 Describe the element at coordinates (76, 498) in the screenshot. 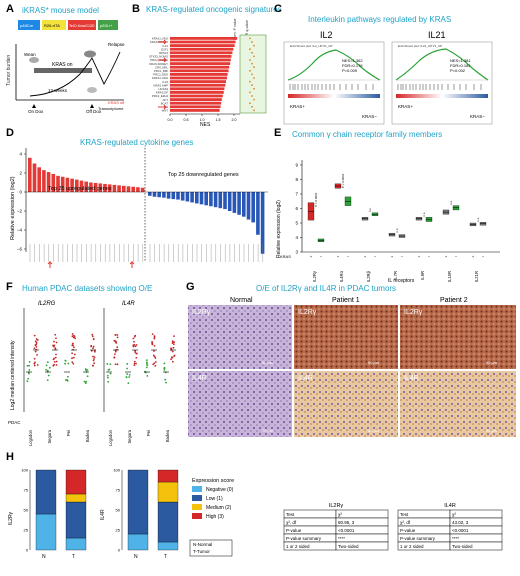

I see `stack-segment` at that location.